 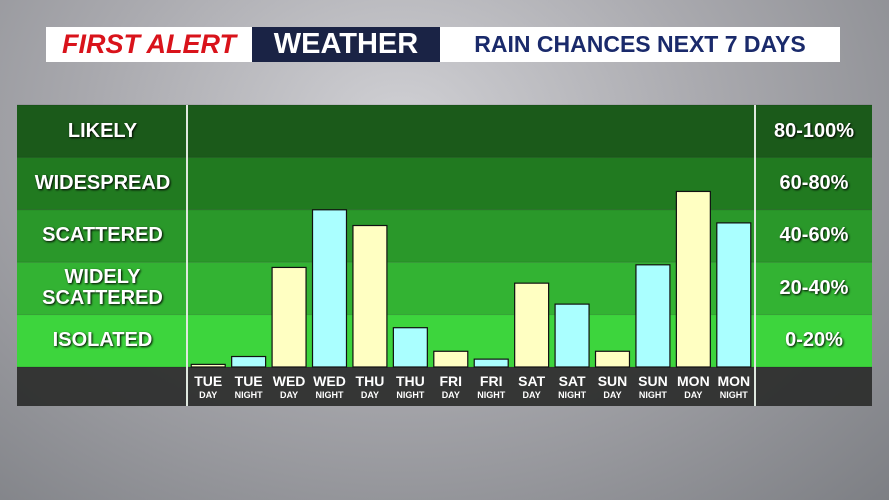 I want to click on category-row, so click(x=444, y=386).